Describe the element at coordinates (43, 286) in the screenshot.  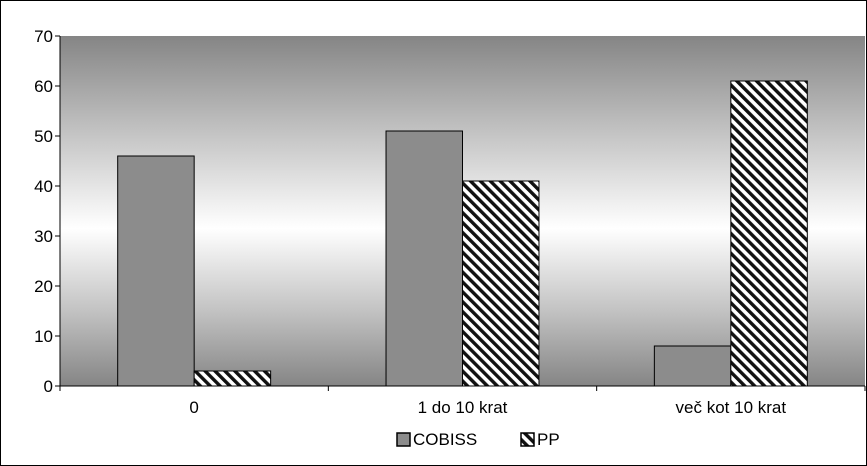
I see `y-tick-label: 20` at that location.